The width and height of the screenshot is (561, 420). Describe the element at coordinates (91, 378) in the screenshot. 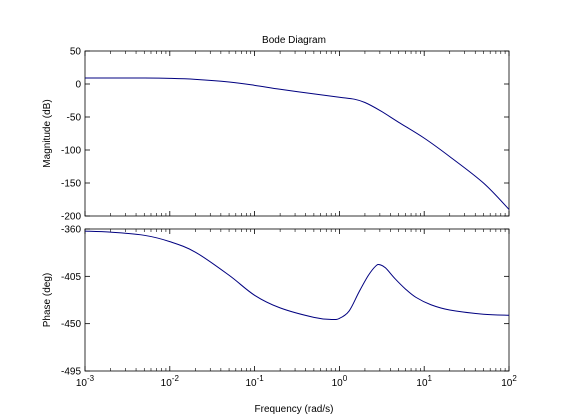

I see `x-tick-label-exponent: -3` at that location.